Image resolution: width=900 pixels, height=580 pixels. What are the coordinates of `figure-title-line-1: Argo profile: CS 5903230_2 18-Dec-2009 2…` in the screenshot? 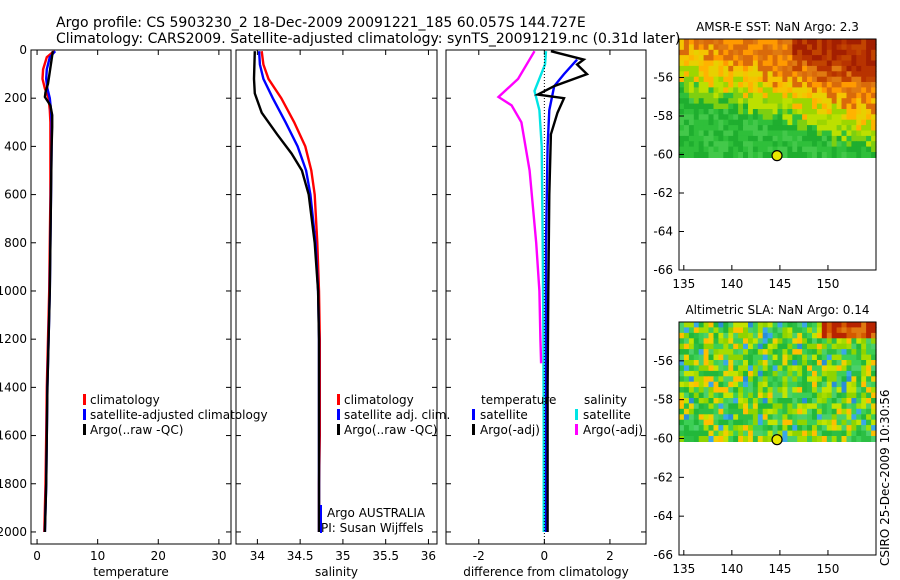 It's located at (321, 23).